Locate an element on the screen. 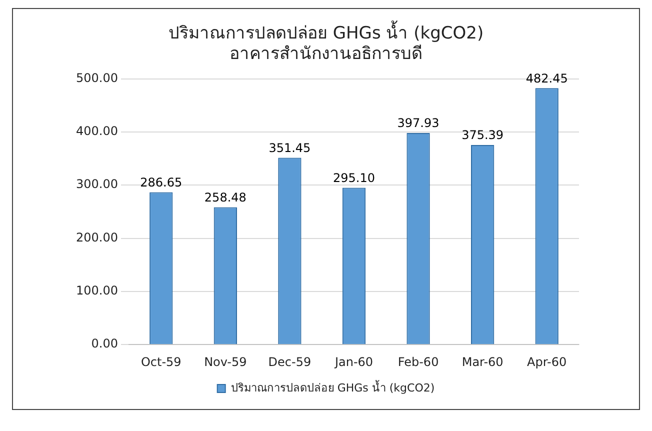  chart-title: ปริมาณการปลดปล่อย GHGs น้ำ (kgCO2) is located at coordinates (326, 32).